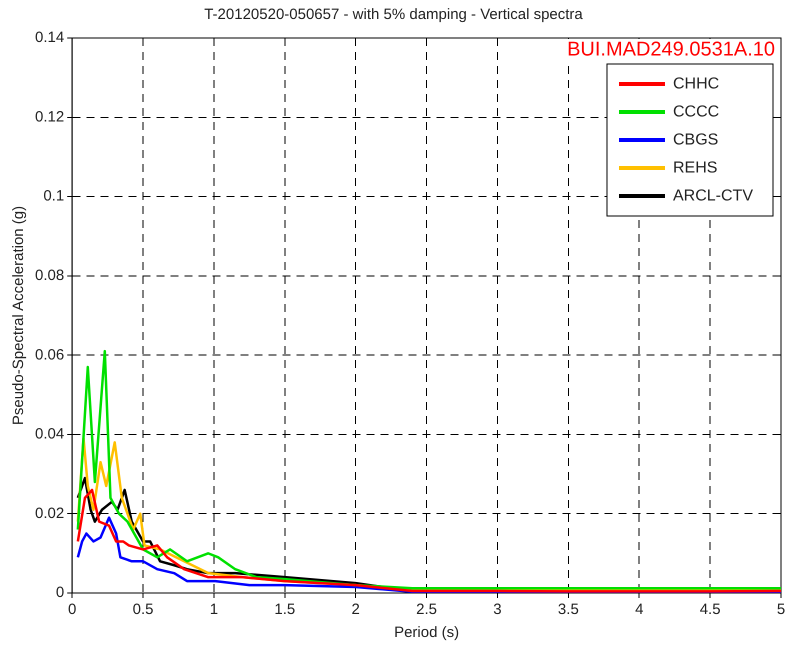 The height and width of the screenshot is (648, 797). What do you see at coordinates (19, 316) in the screenshot?
I see `y-axis-title: Pseudo-Spectral Acceleration (g)` at bounding box center [19, 316].